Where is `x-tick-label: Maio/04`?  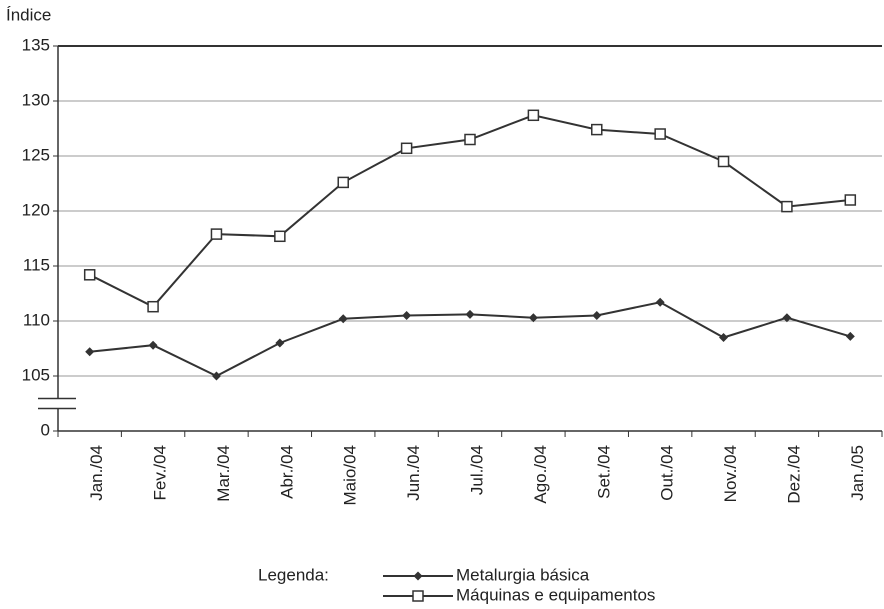
x-tick-label: Maio/04 is located at coordinates (350, 475).